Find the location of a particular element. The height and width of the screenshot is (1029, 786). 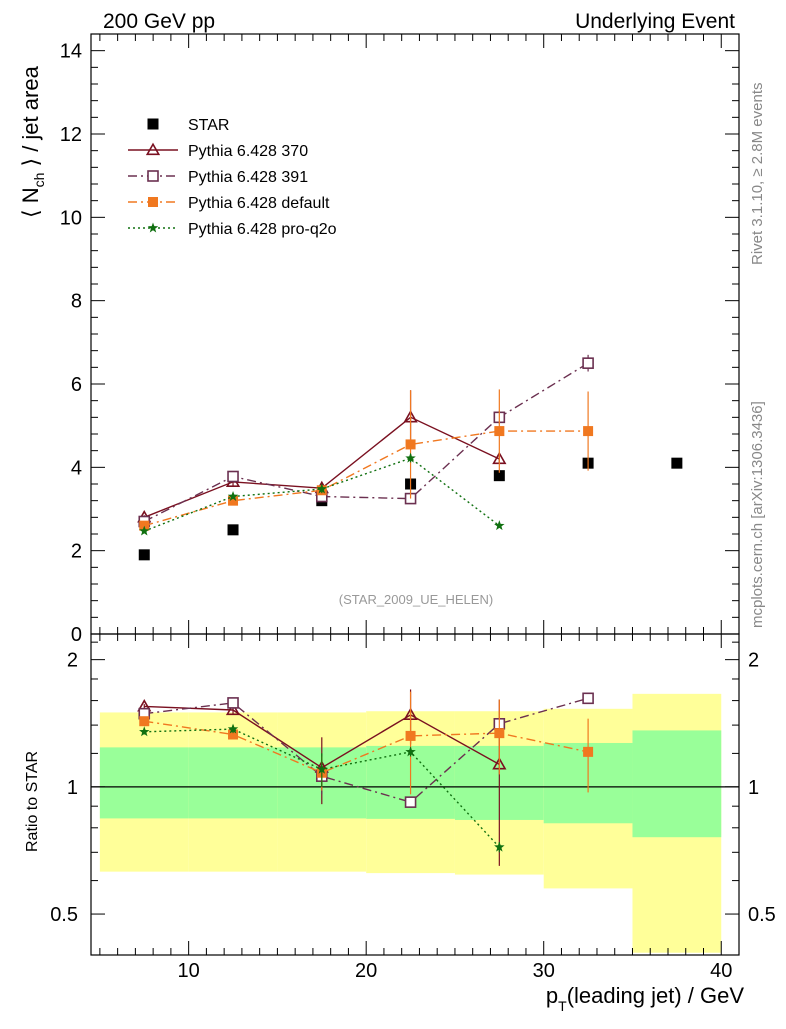

main-y-label-pre: ⟨ N is located at coordinates (30, 202).